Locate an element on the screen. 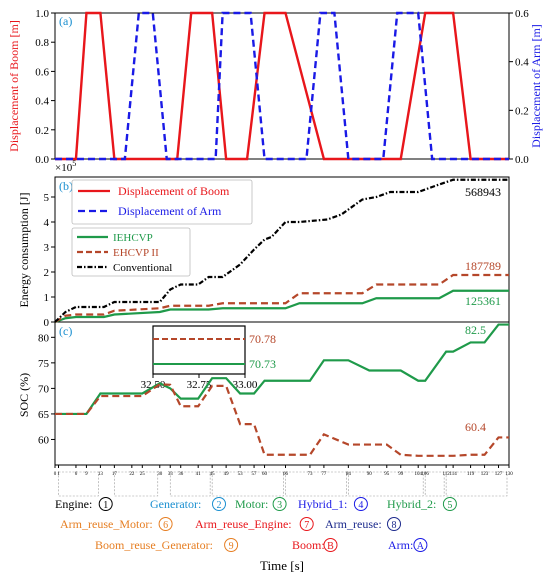  y-tick-label: 0.4 is located at coordinates (42, 102).